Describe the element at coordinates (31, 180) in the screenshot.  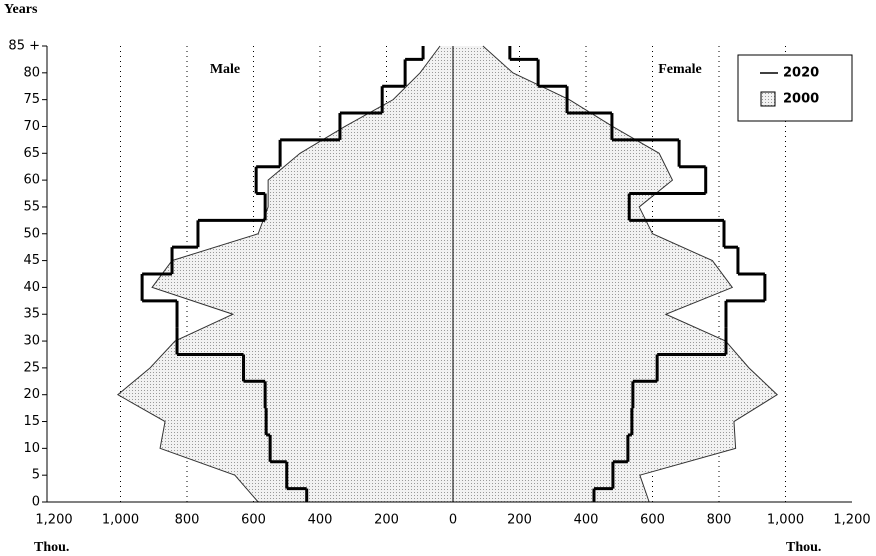
I see `y-tick-label: 60` at that location.